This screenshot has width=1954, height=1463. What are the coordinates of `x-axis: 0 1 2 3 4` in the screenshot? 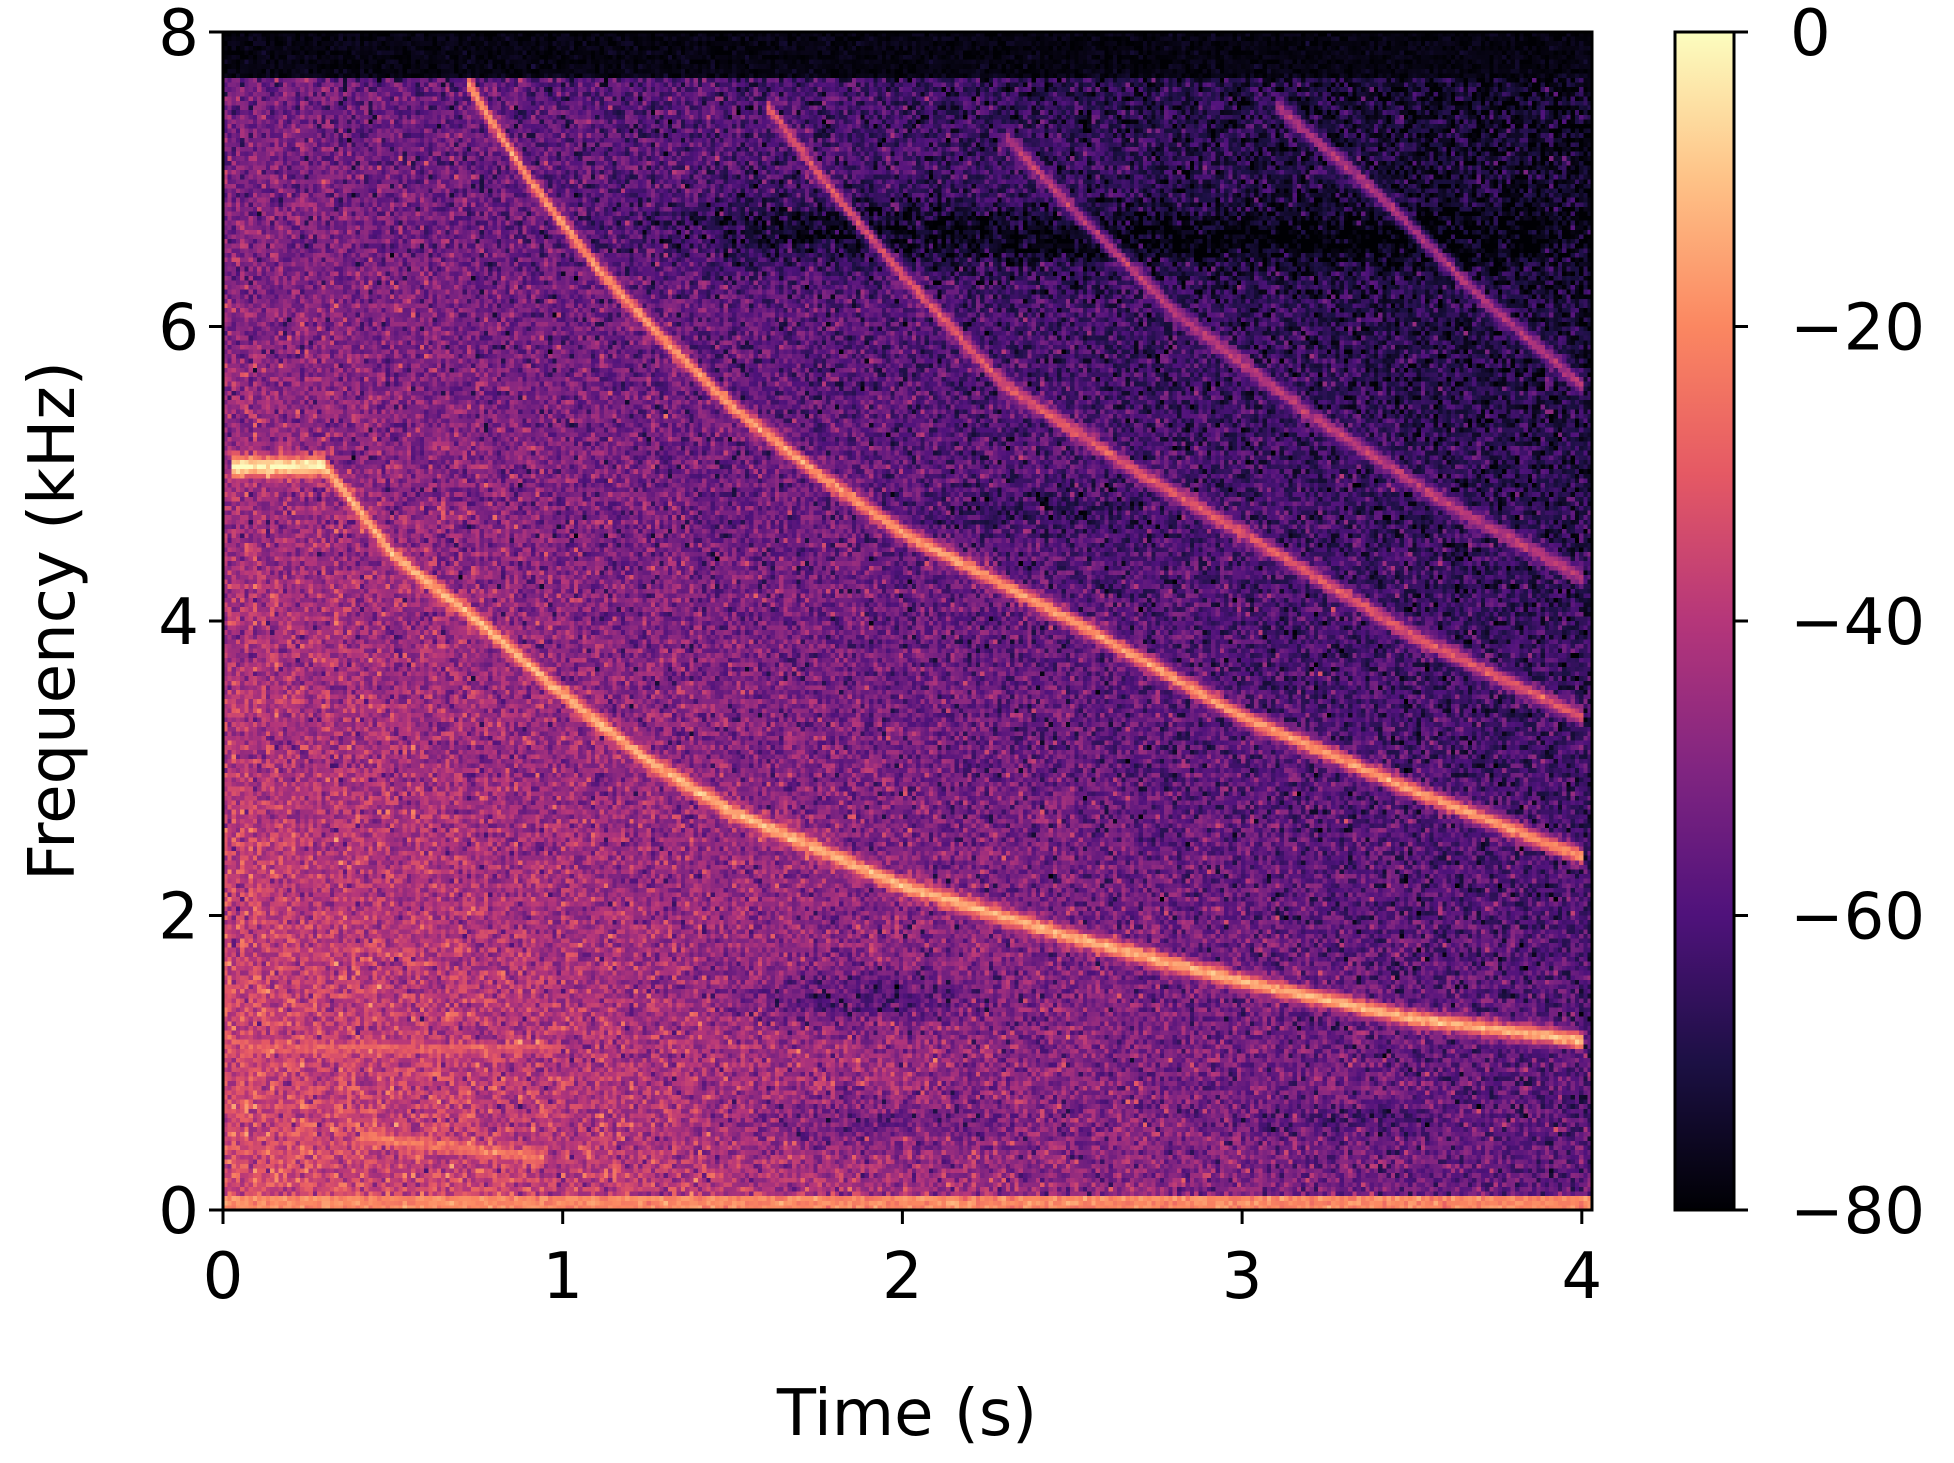 It's located at (902, 1262).